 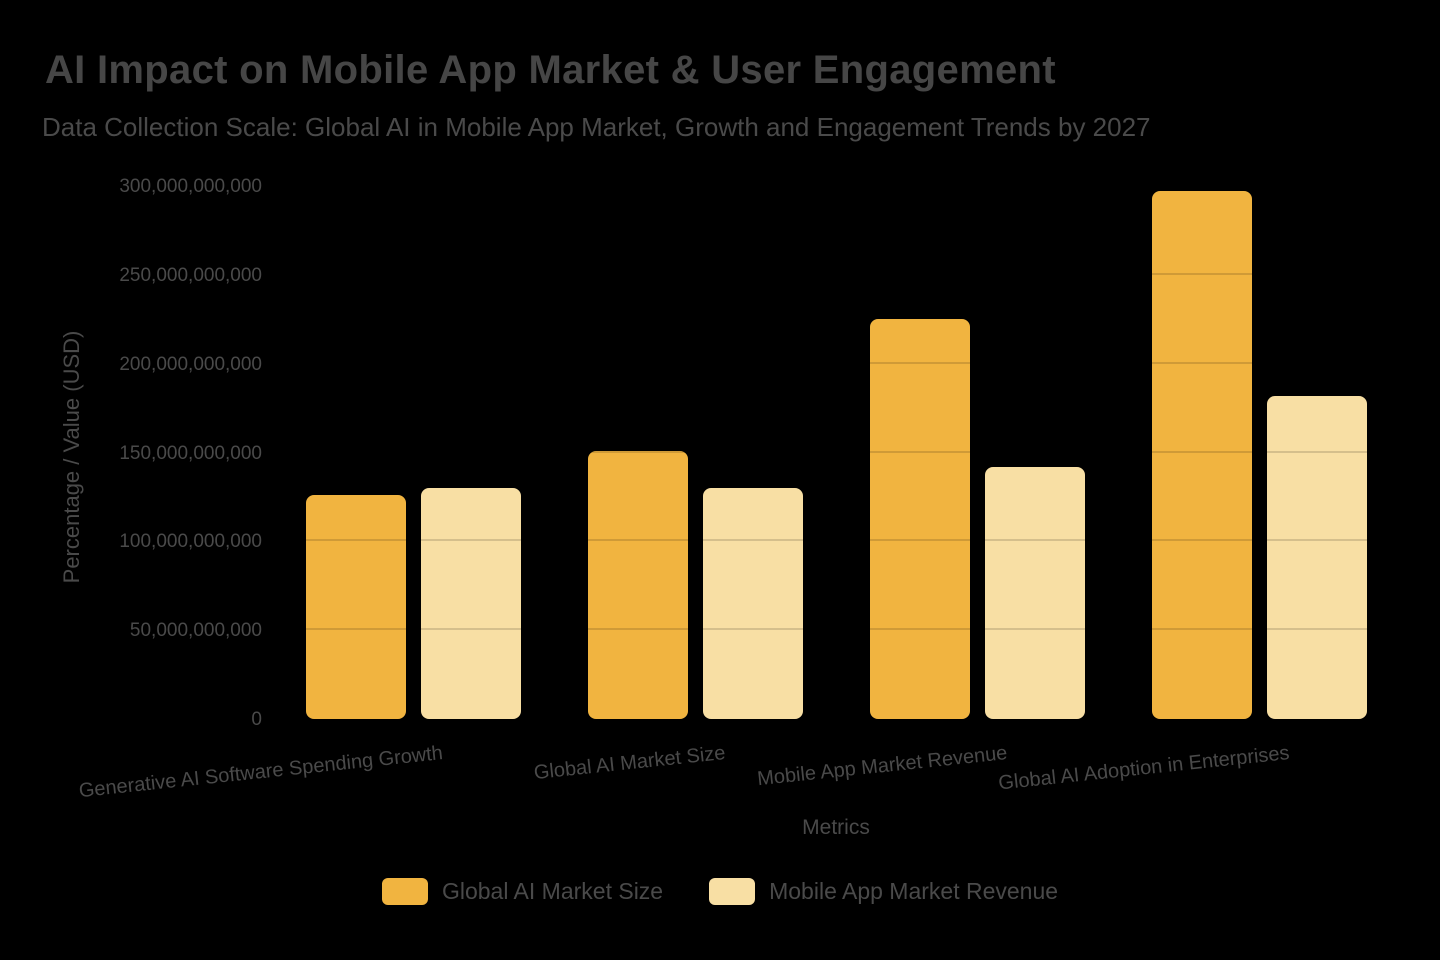 I want to click on x-tick-label: Global AI Market Size, so click(x=629, y=763).